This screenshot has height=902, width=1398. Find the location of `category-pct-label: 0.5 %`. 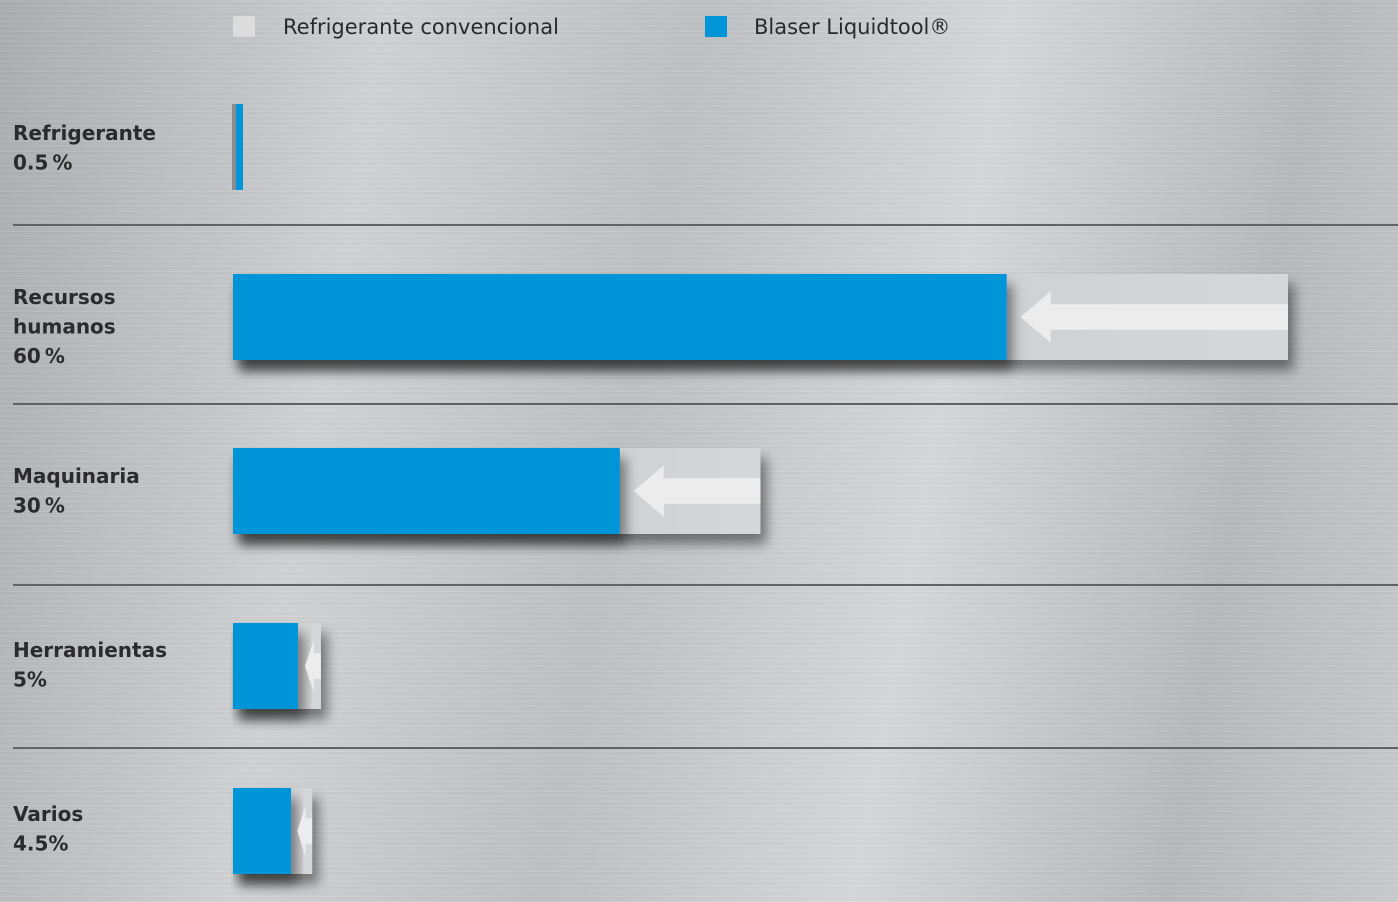

category-pct-label: 0.5 % is located at coordinates (42, 163).